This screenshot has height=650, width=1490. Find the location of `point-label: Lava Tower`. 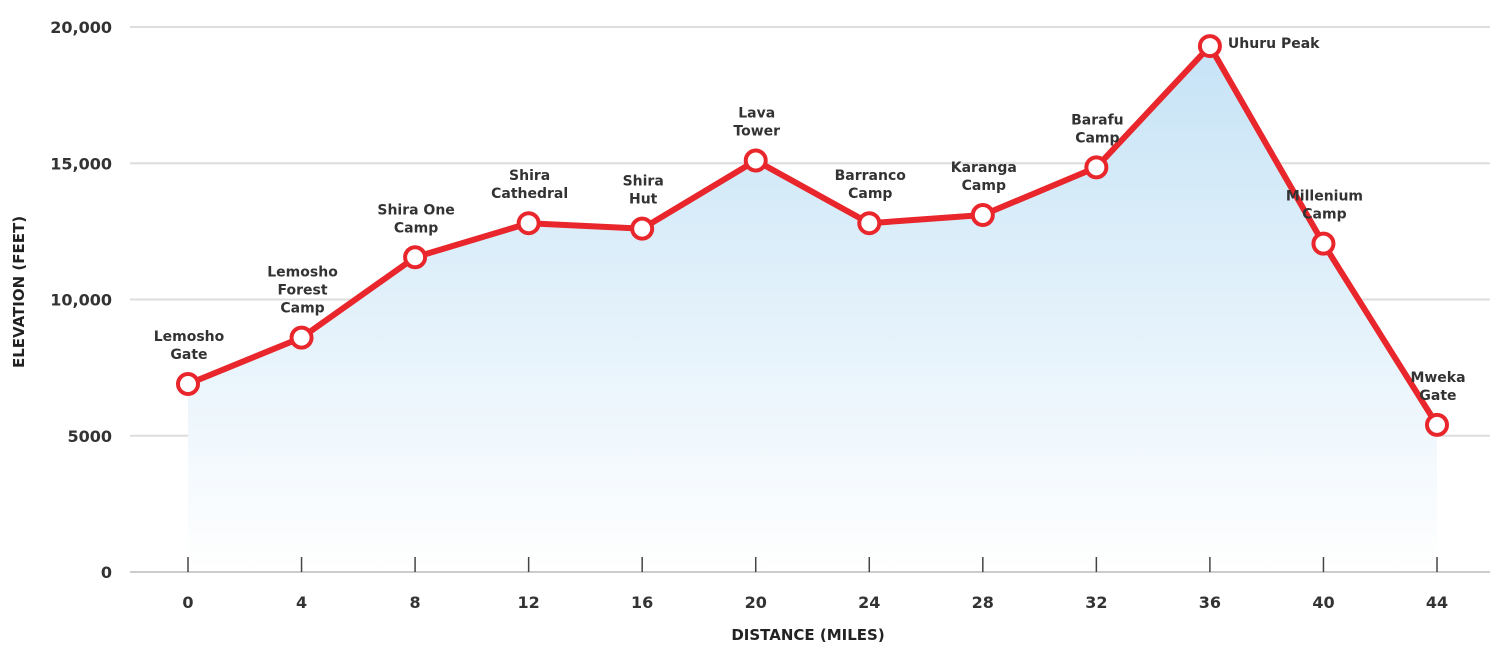

point-label: Lava Tower is located at coordinates (756, 123).